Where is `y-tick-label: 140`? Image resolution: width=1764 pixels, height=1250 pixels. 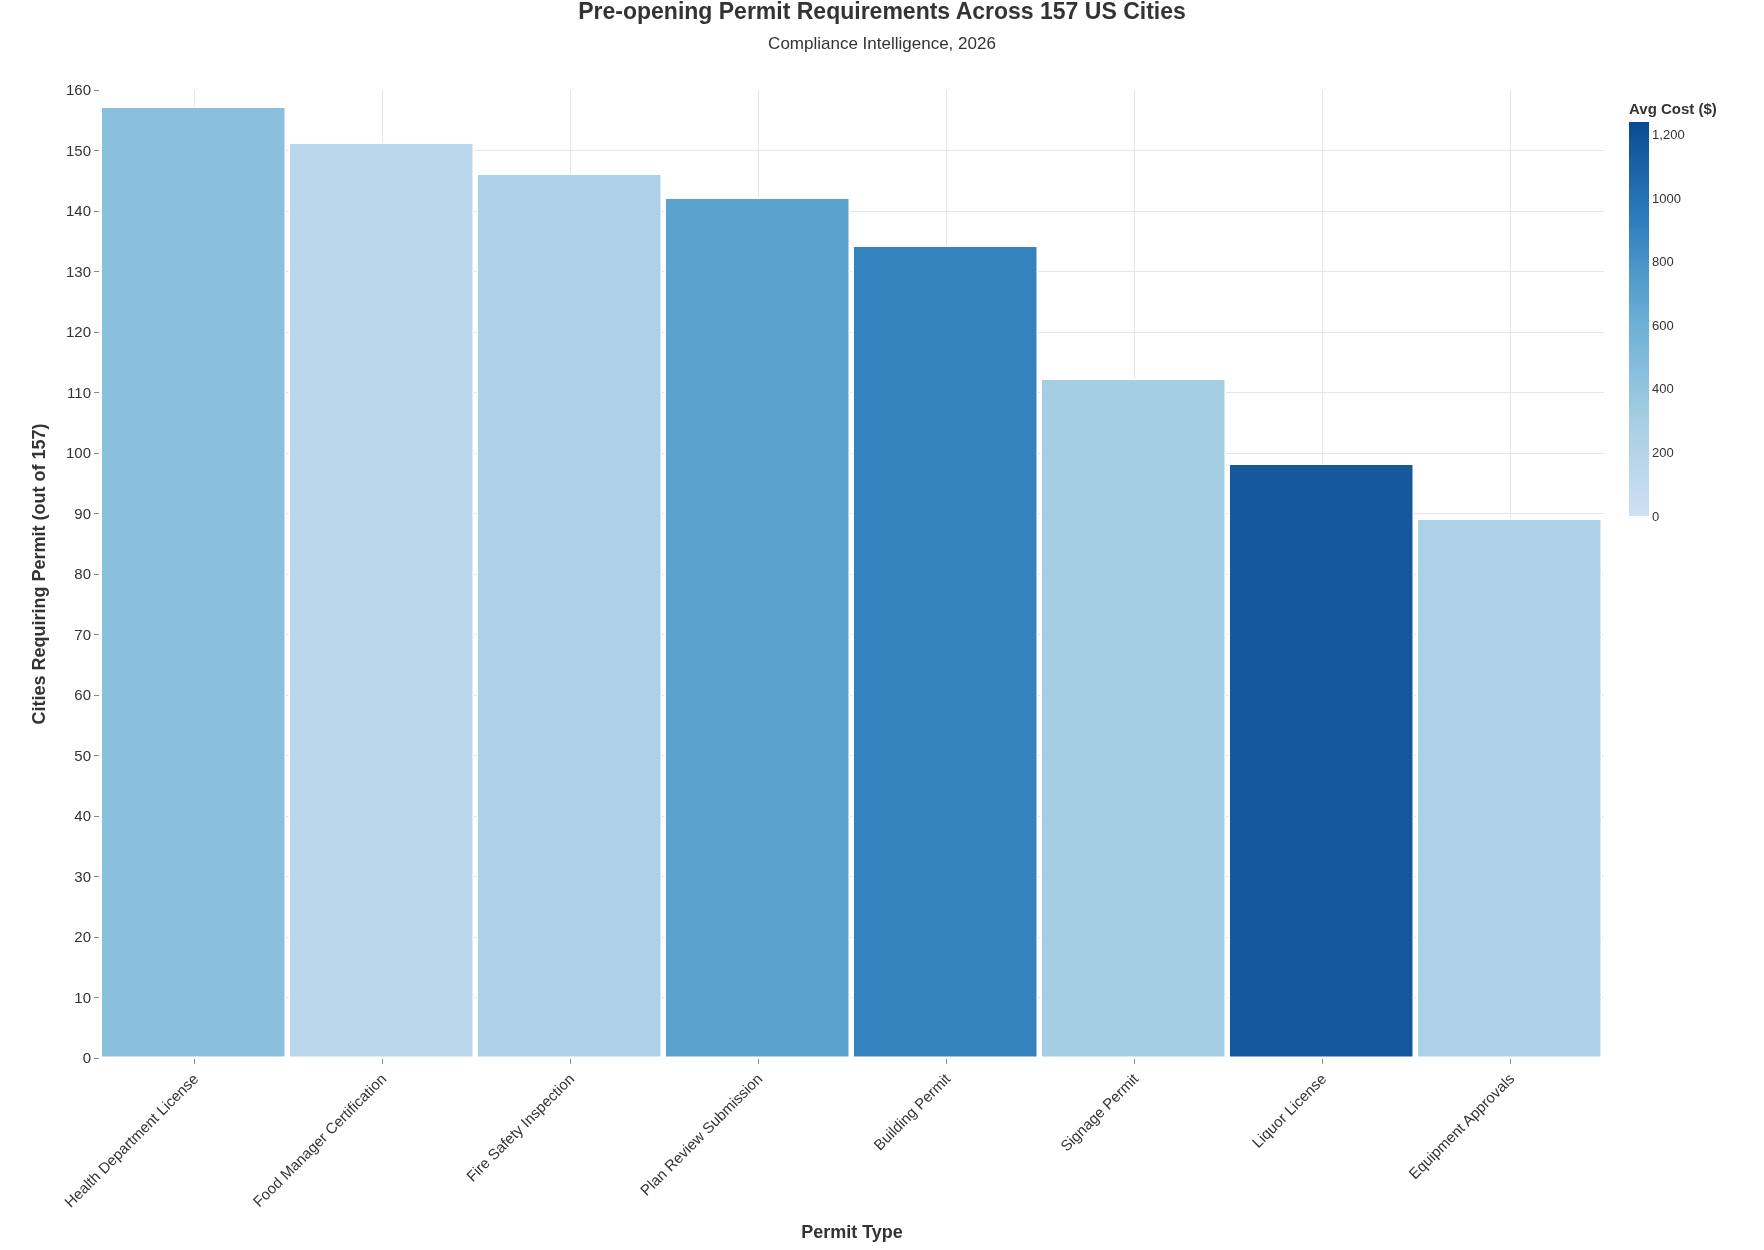 y-tick-label: 140 is located at coordinates (78, 211).